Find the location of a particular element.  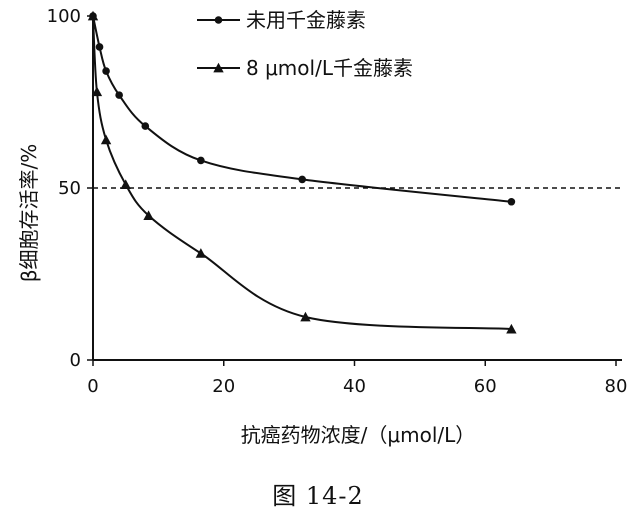

legend-marker-triangle is located at coordinates (218, 67).